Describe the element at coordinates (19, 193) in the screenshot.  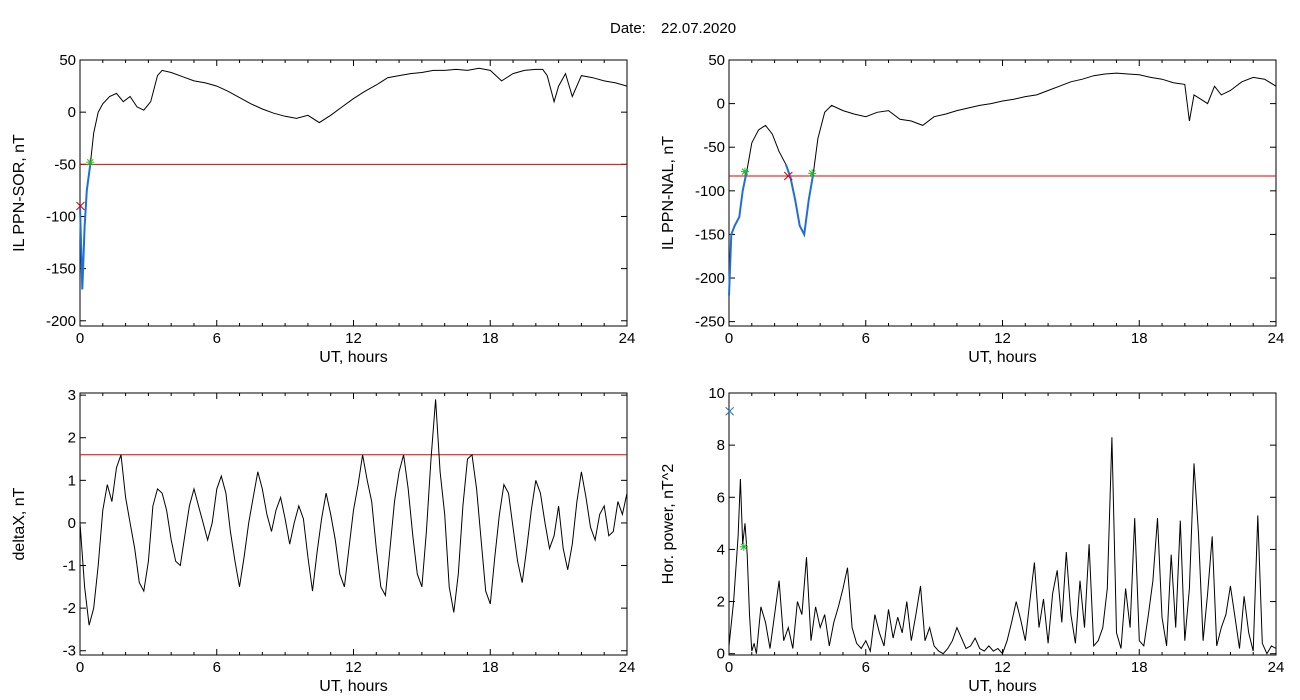
I see `y-axis-label: IL PPN-SOR, nT` at that location.